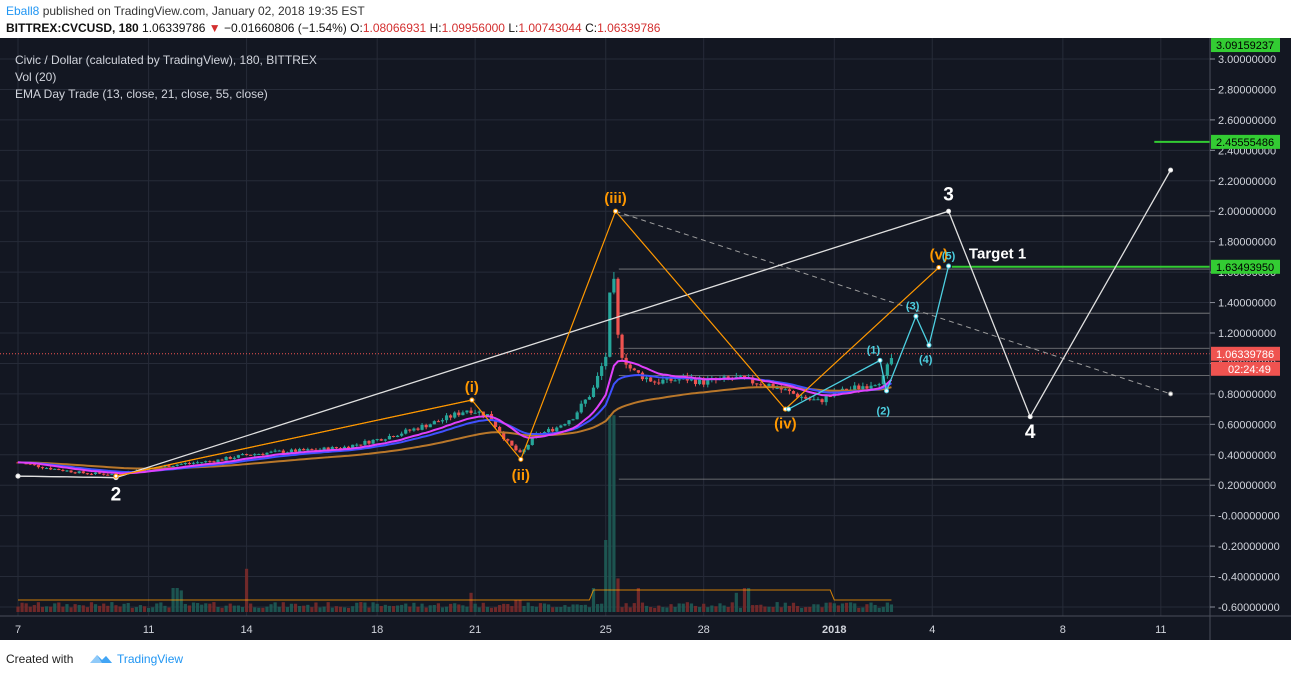 This screenshot has height=677, width=1291. Describe the element at coordinates (1245, 368) in the screenshot. I see `countdown-tag-bg` at that location.